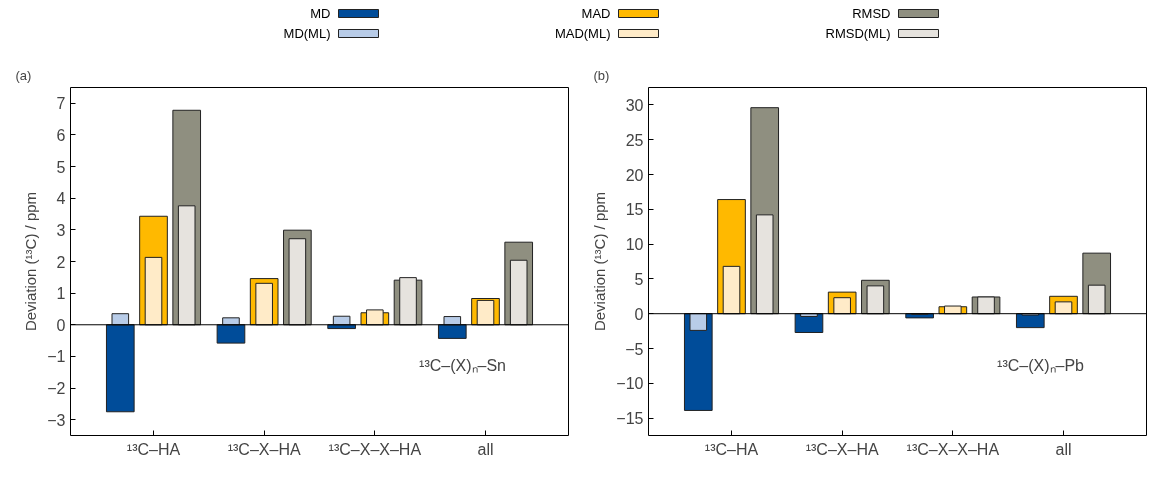 This screenshot has height=480, width=1163. Describe the element at coordinates (634, 175) in the screenshot. I see `y-tick-label: 20` at that location.